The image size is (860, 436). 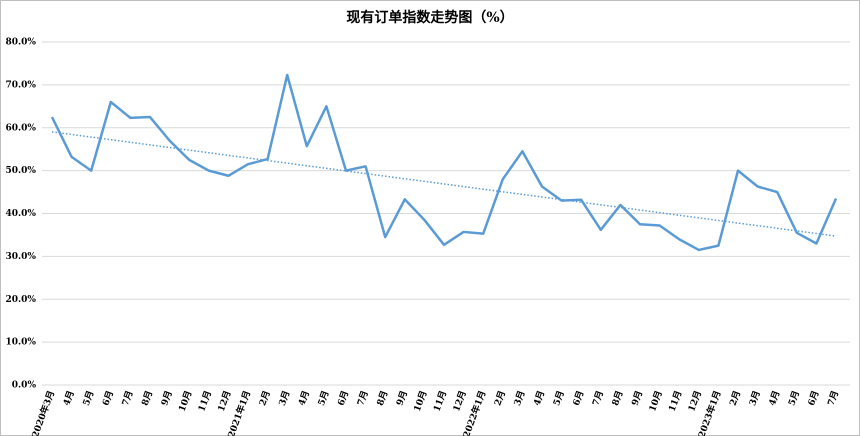 I want to click on y-tick-label: 20.0%, so click(x=21, y=300).